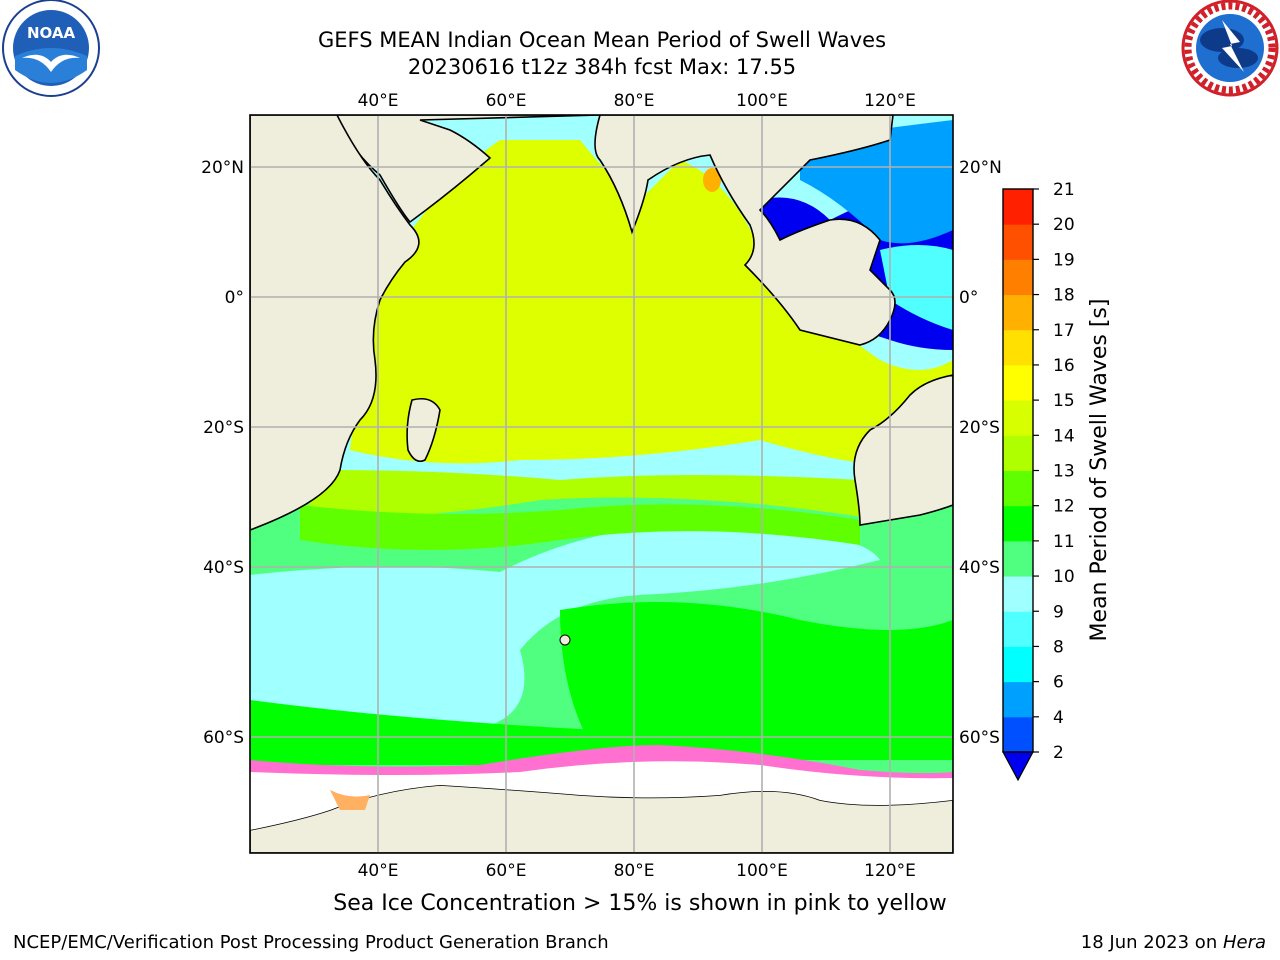 The image size is (1280, 960). What do you see at coordinates (1064, 331) in the screenshot?
I see `colorbar-tick: 17` at bounding box center [1064, 331].